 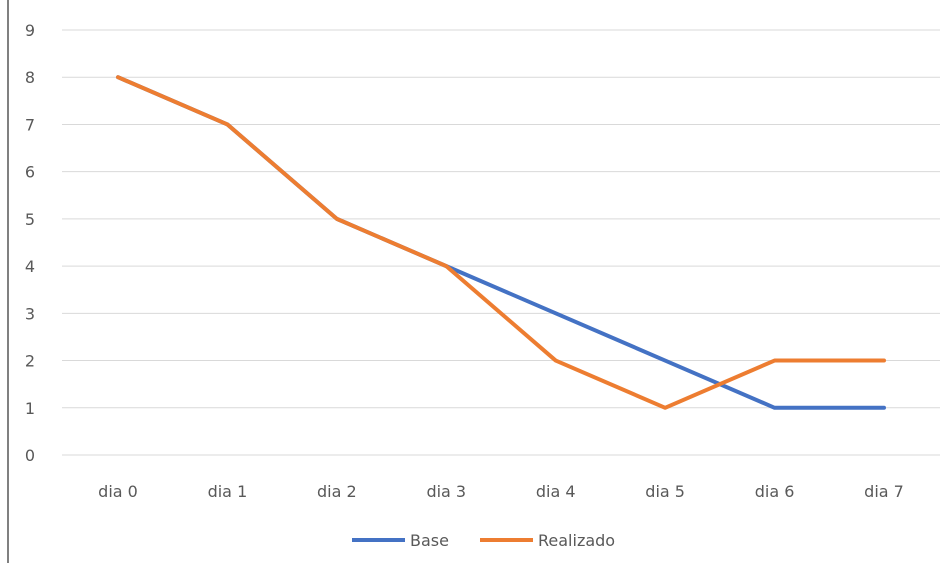 I want to click on x-tick-label: dia 1, so click(x=228, y=491).